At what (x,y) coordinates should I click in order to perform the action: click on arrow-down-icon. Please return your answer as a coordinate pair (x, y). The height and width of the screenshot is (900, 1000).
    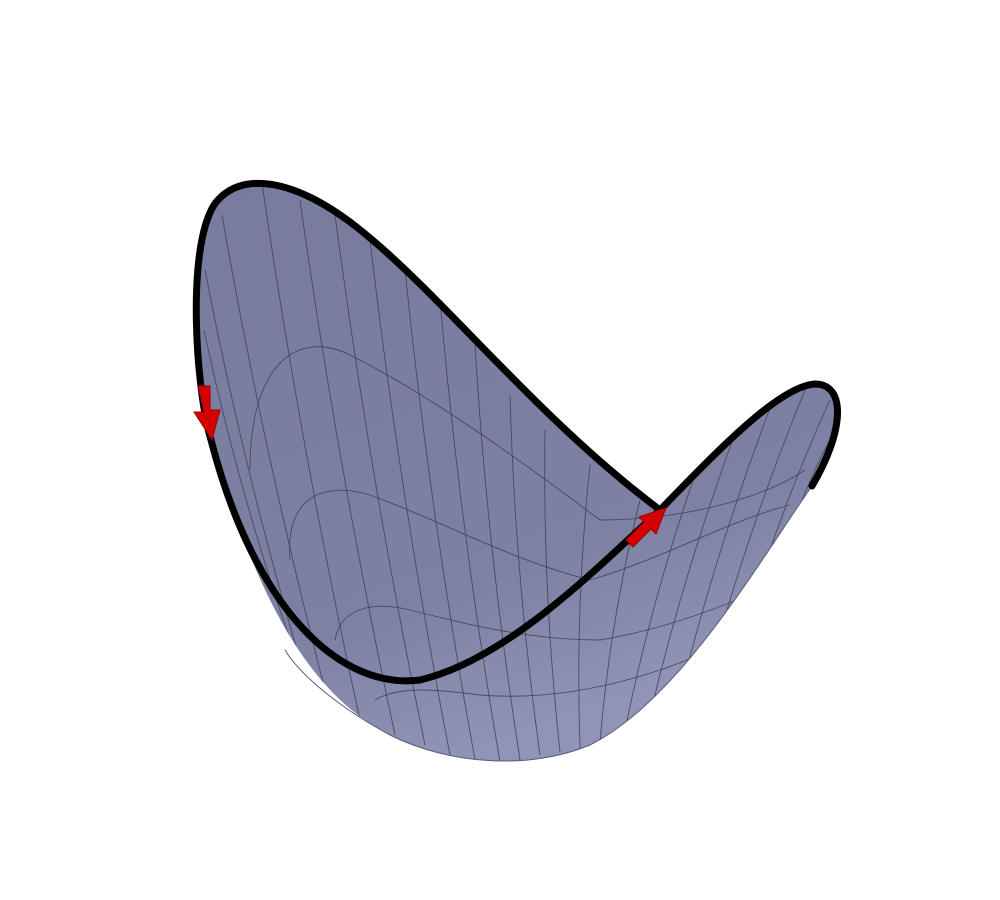
    Looking at the image, I should click on (207, 413).